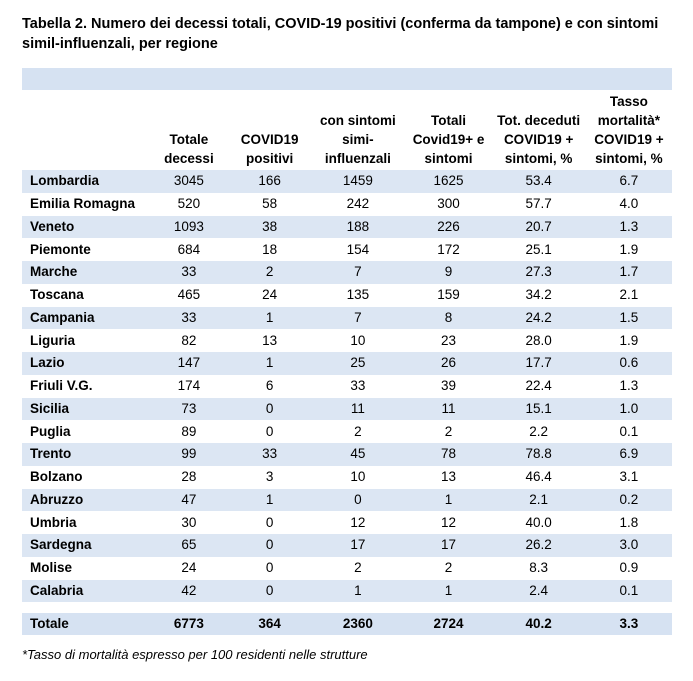 Image resolution: width=693 pixels, height=681 pixels. I want to click on table-cell: 7, so click(358, 272).